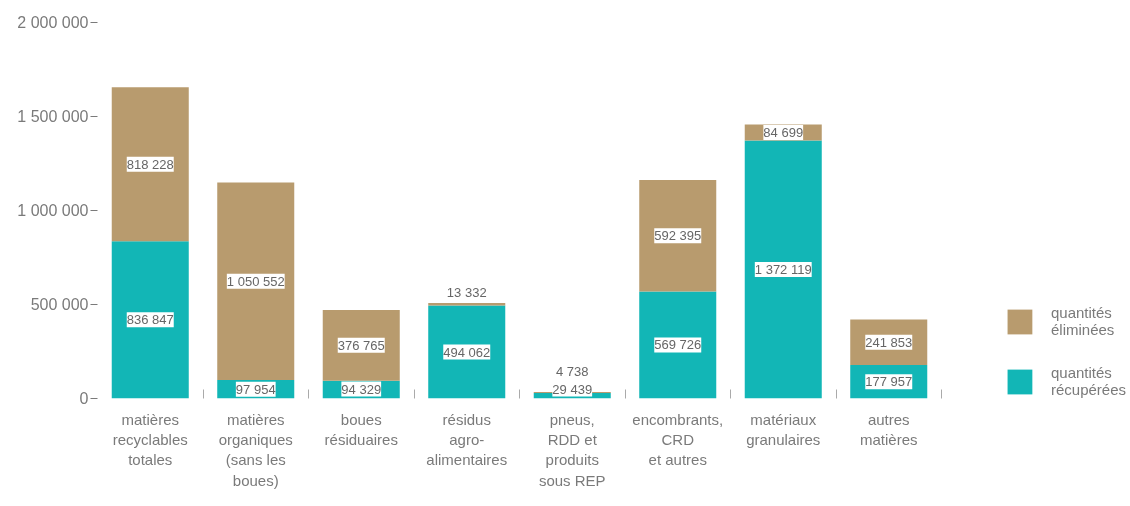 This screenshot has height=506, width=1130. I want to click on data-label: 836 847, so click(150, 320).